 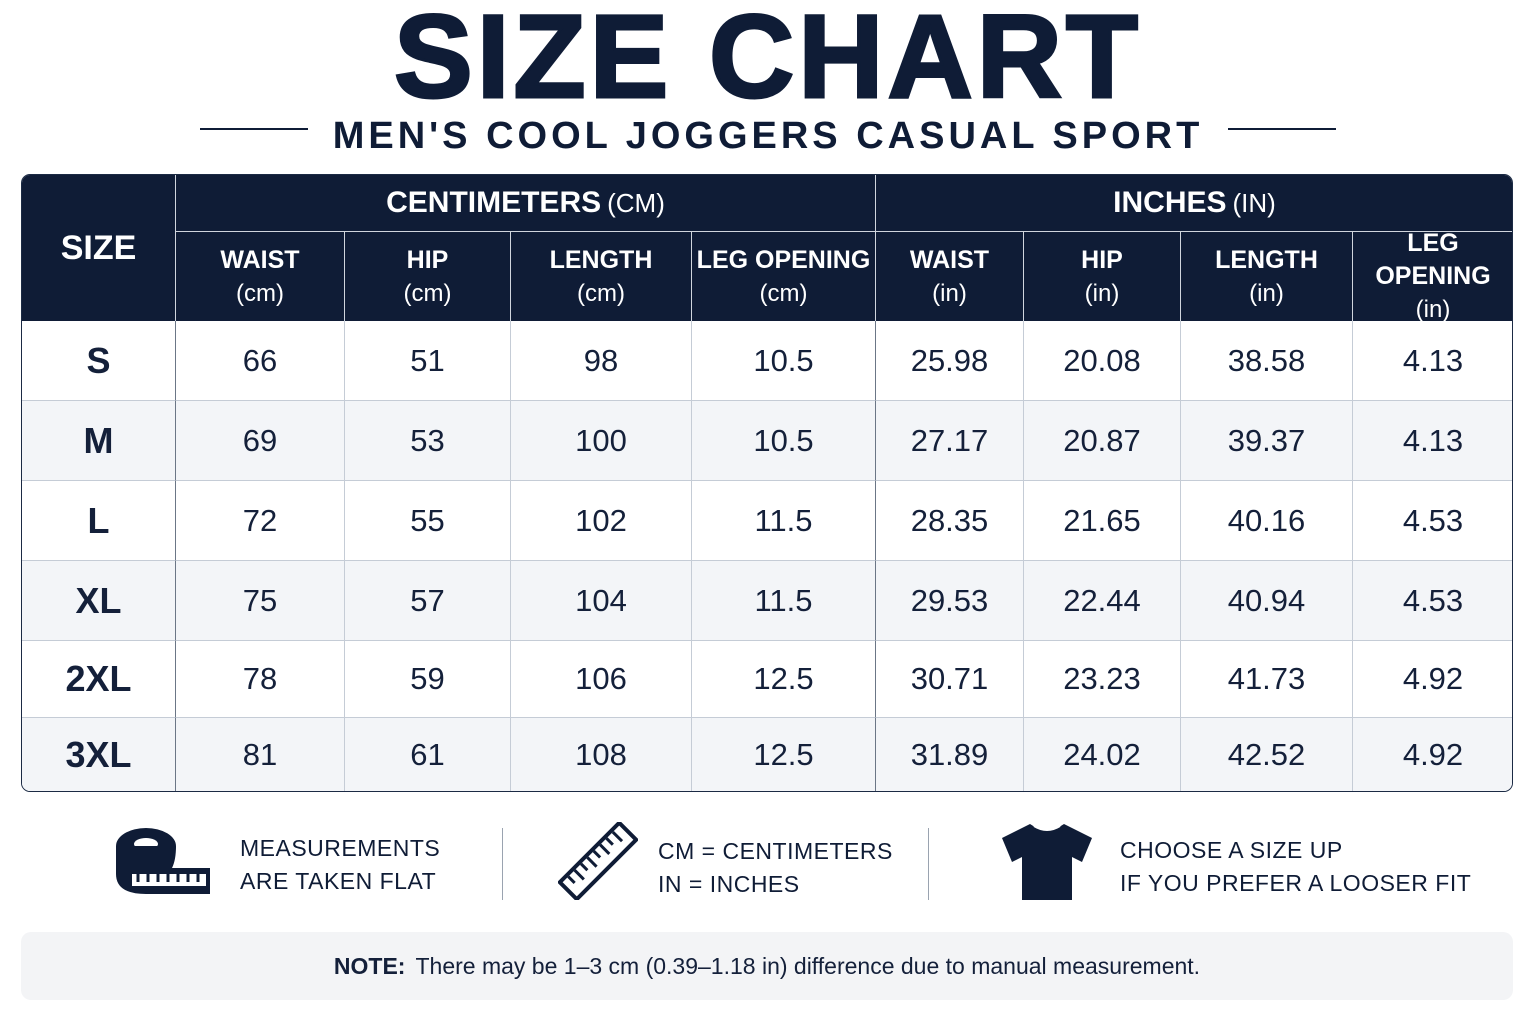 I want to click on info-text: MEASUREMENTS ARE TAKEN FLAT, so click(x=340, y=865).